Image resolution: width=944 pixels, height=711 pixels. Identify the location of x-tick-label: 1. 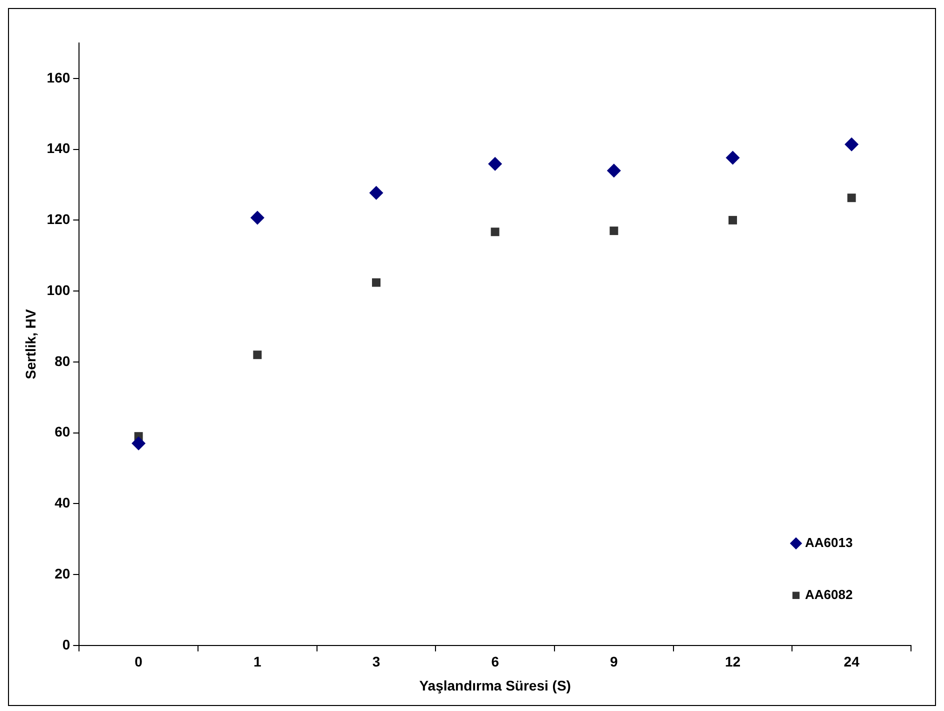
(258, 662).